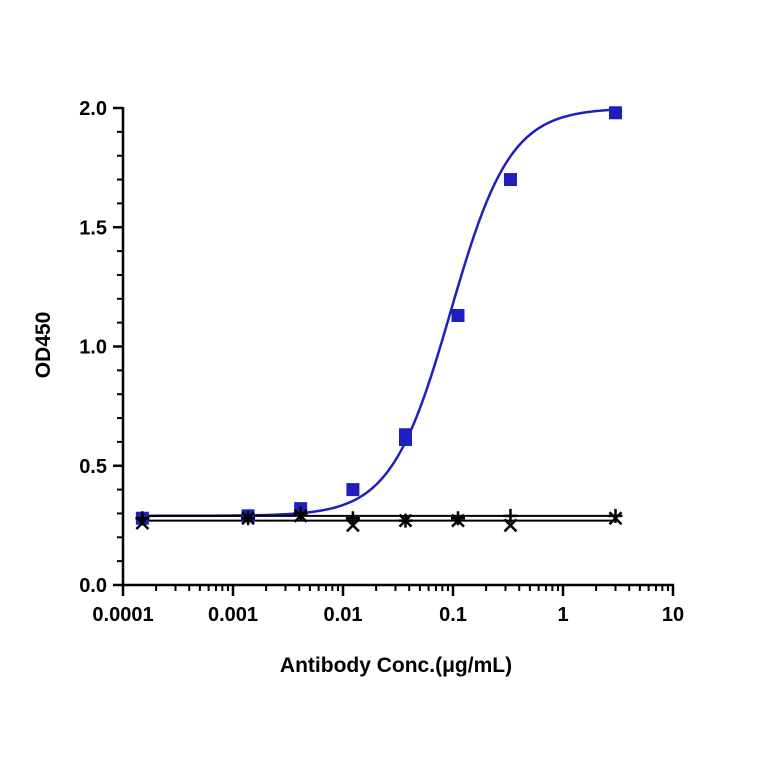  Describe the element at coordinates (343, 615) in the screenshot. I see `x-tick-label: 0.01` at that location.